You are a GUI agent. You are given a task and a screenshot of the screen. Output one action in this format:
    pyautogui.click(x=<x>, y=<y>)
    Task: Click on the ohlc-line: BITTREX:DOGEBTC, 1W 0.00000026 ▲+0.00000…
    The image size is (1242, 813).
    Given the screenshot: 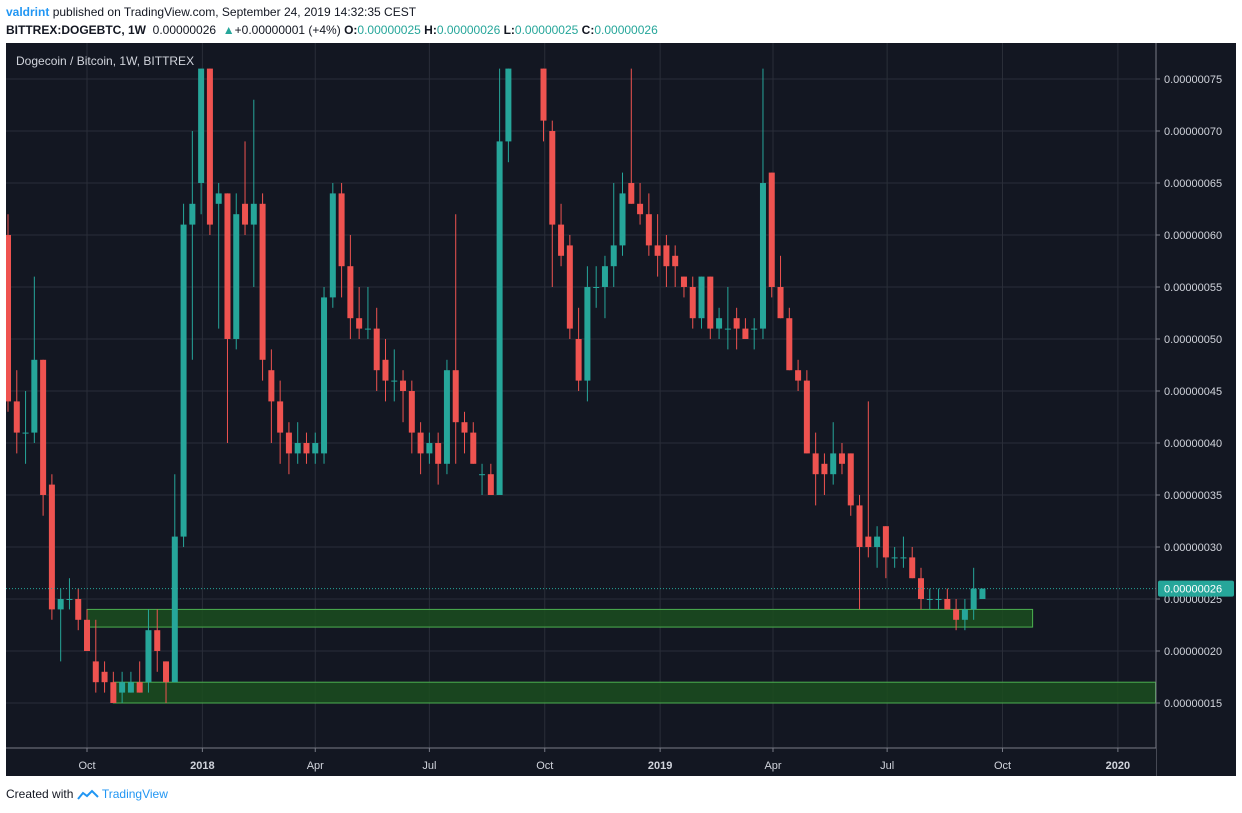 What is the action you would take?
    pyautogui.click(x=332, y=30)
    